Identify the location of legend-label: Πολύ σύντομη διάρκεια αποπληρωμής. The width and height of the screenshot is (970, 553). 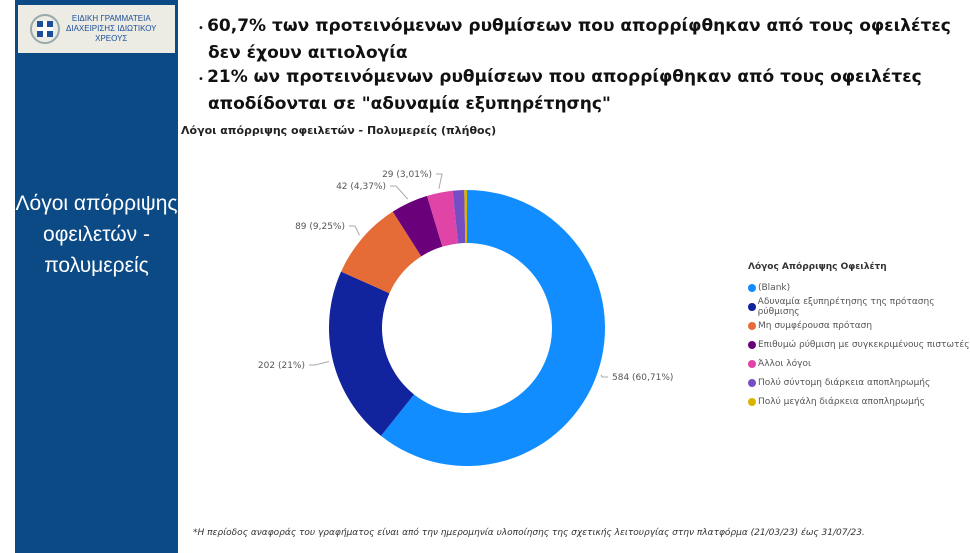
(844, 382).